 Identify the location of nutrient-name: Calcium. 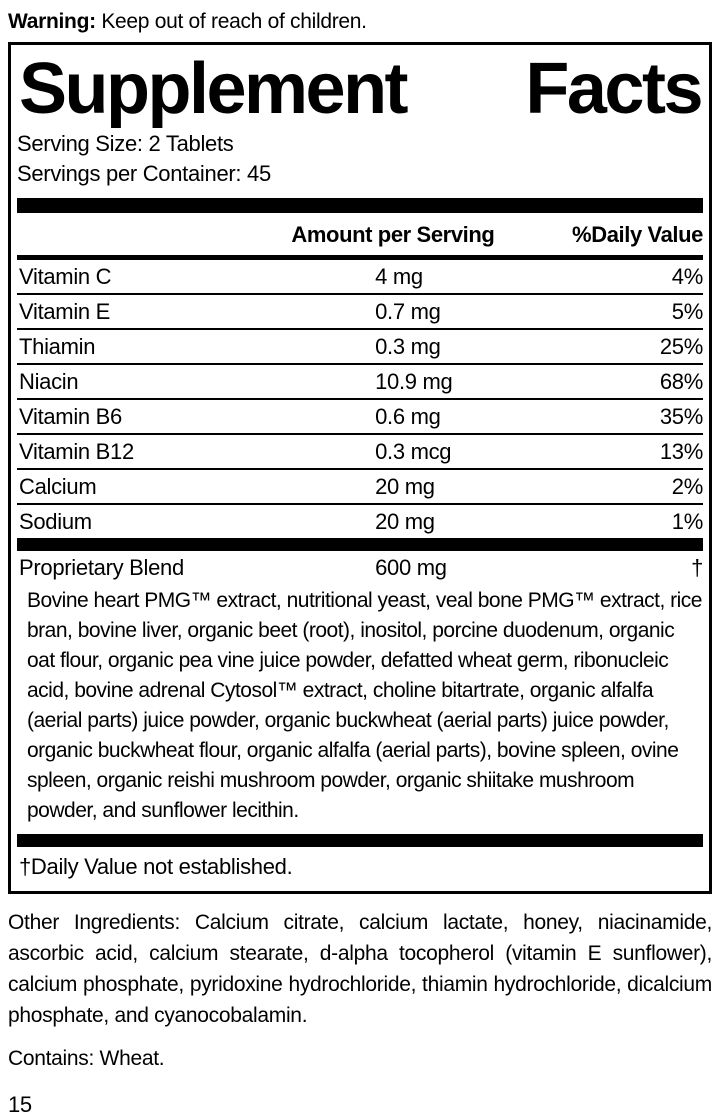
(58, 486).